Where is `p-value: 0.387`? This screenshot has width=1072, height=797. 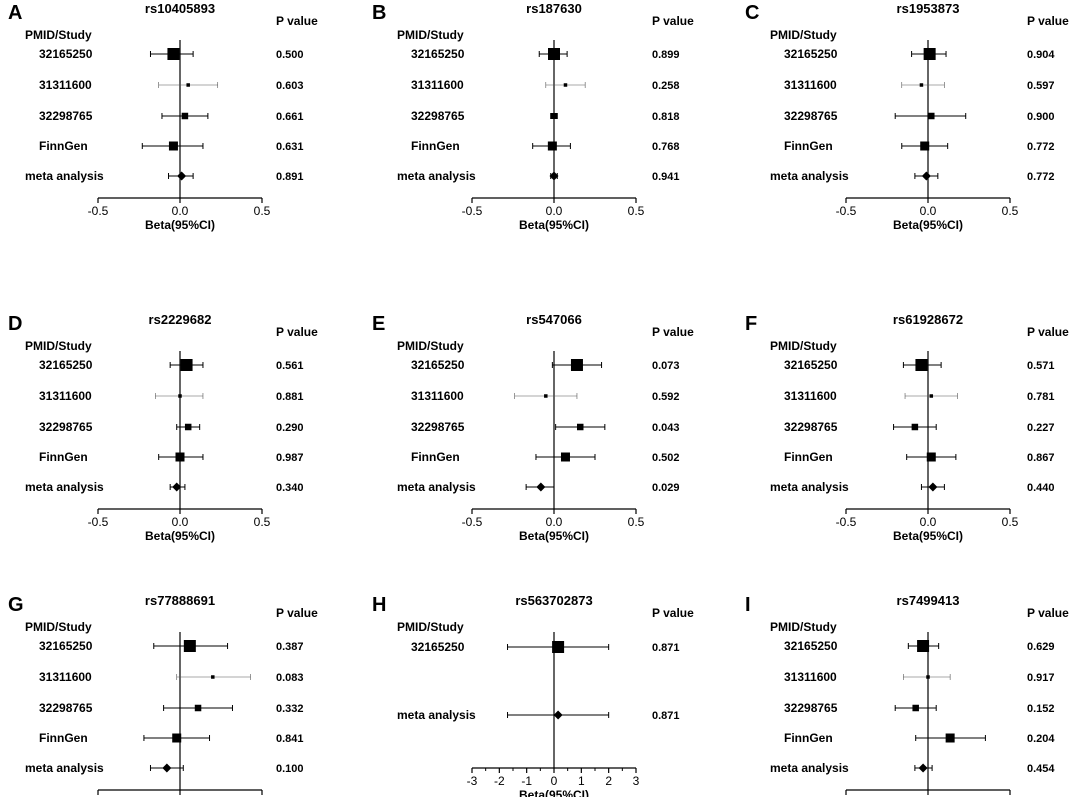 p-value: 0.387 is located at coordinates (290, 647).